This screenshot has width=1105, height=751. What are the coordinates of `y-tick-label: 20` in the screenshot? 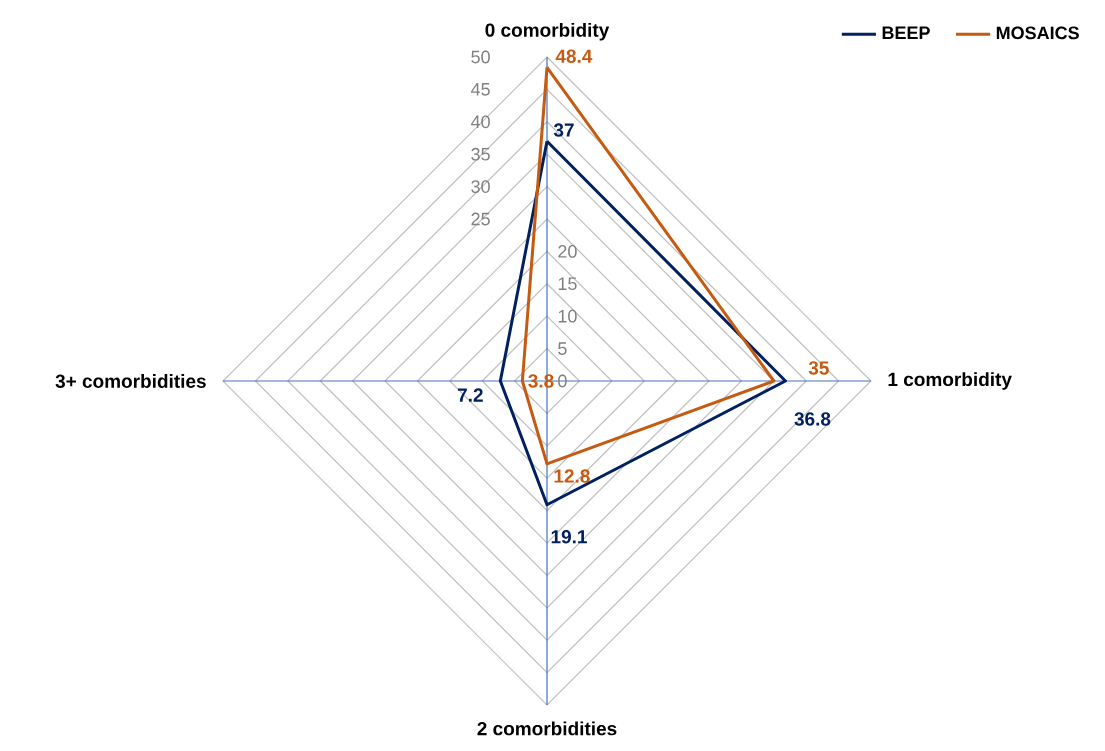 It's located at (567, 251).